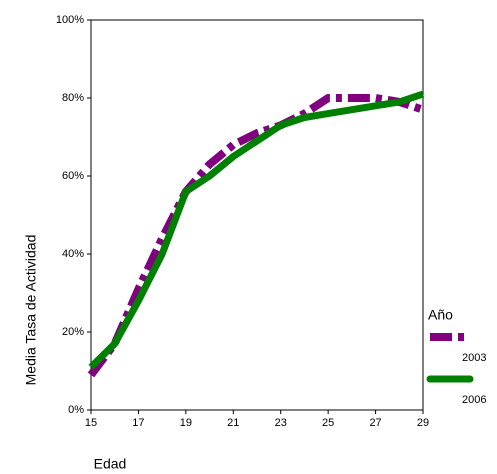  I want to click on y-tick-label: 60%, so click(73, 176).